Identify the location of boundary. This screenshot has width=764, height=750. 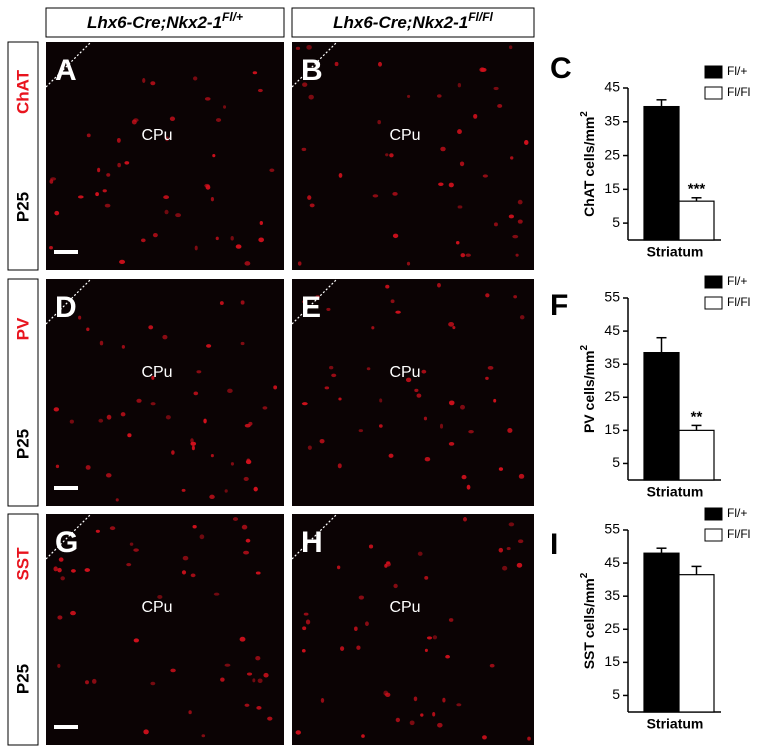
(68, 536).